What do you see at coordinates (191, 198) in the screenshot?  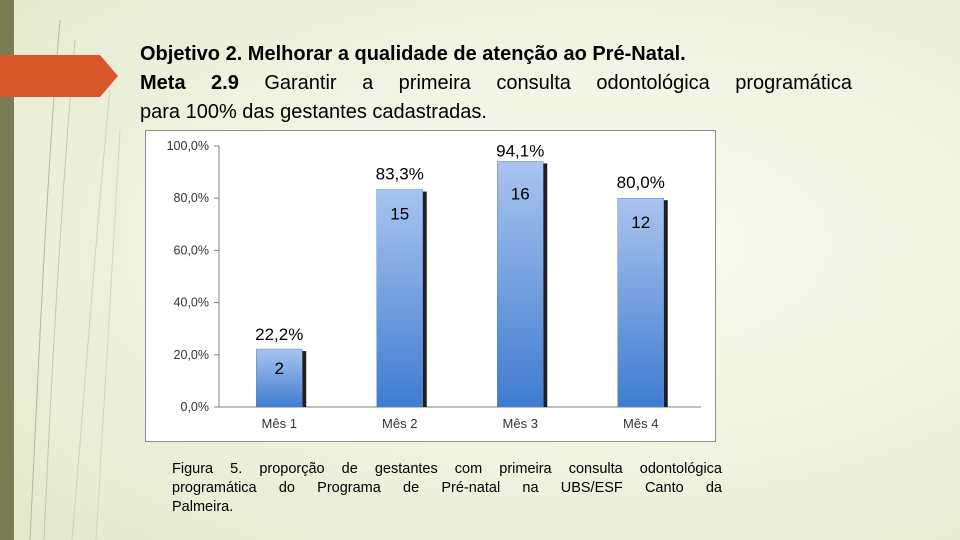 I see `y-tick-label: 80,0%` at bounding box center [191, 198].